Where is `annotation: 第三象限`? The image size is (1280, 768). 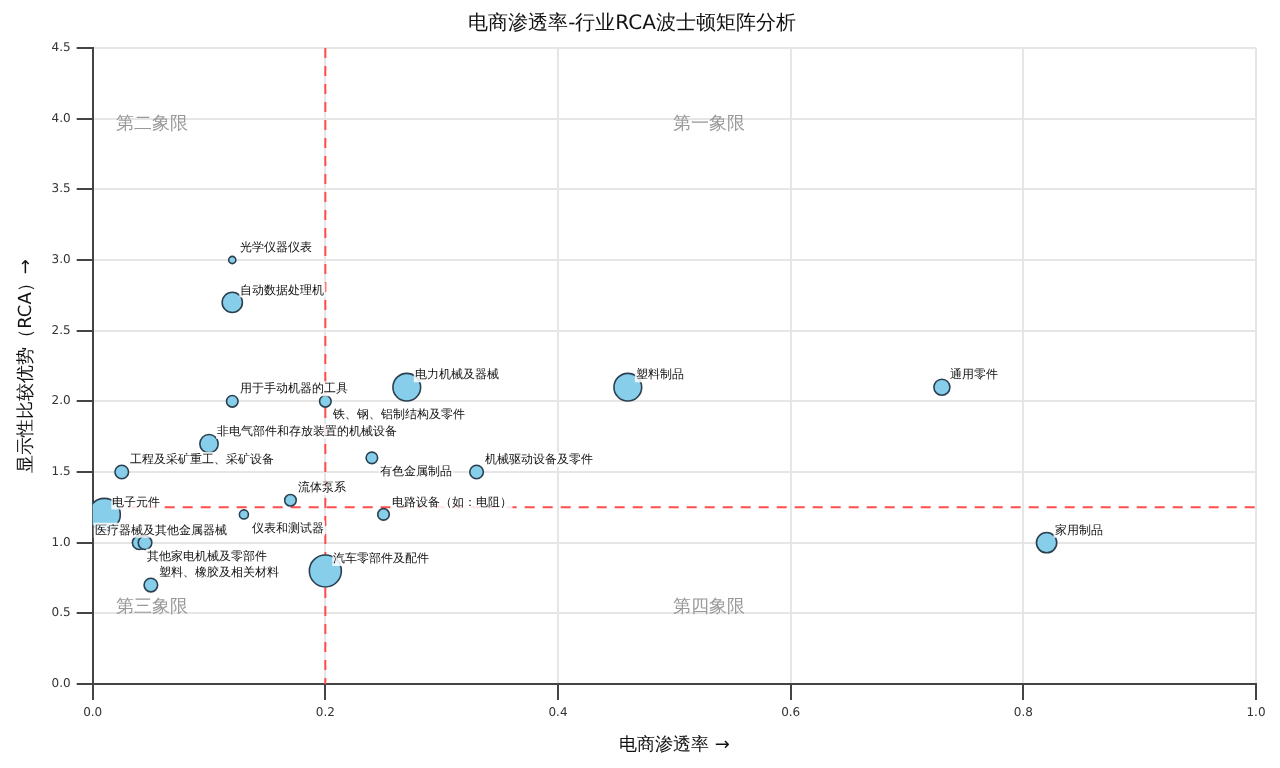
annotation: 第三象限 is located at coordinates (151, 607).